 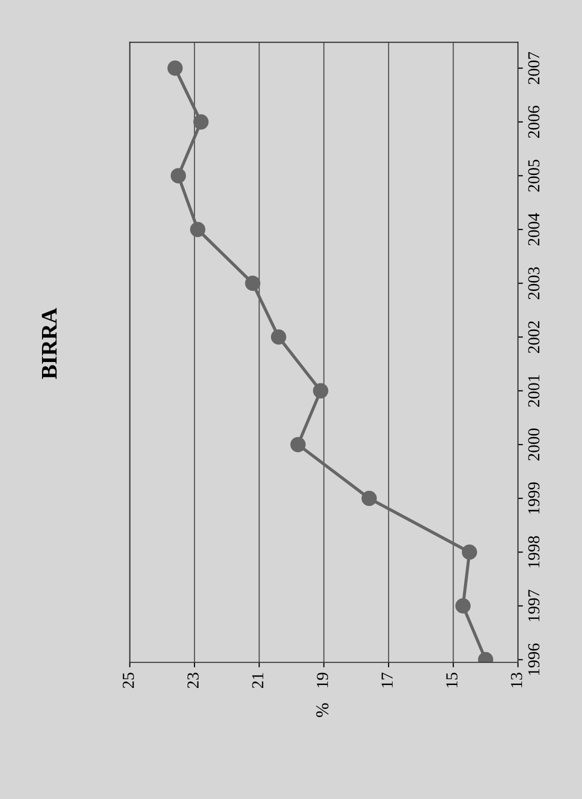 I want to click on y-tick-label: 1996, so click(x=534, y=659).